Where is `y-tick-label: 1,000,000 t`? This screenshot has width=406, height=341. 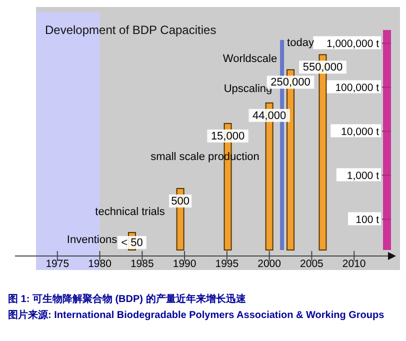
y-tick-label: 1,000,000 t is located at coordinates (353, 44).